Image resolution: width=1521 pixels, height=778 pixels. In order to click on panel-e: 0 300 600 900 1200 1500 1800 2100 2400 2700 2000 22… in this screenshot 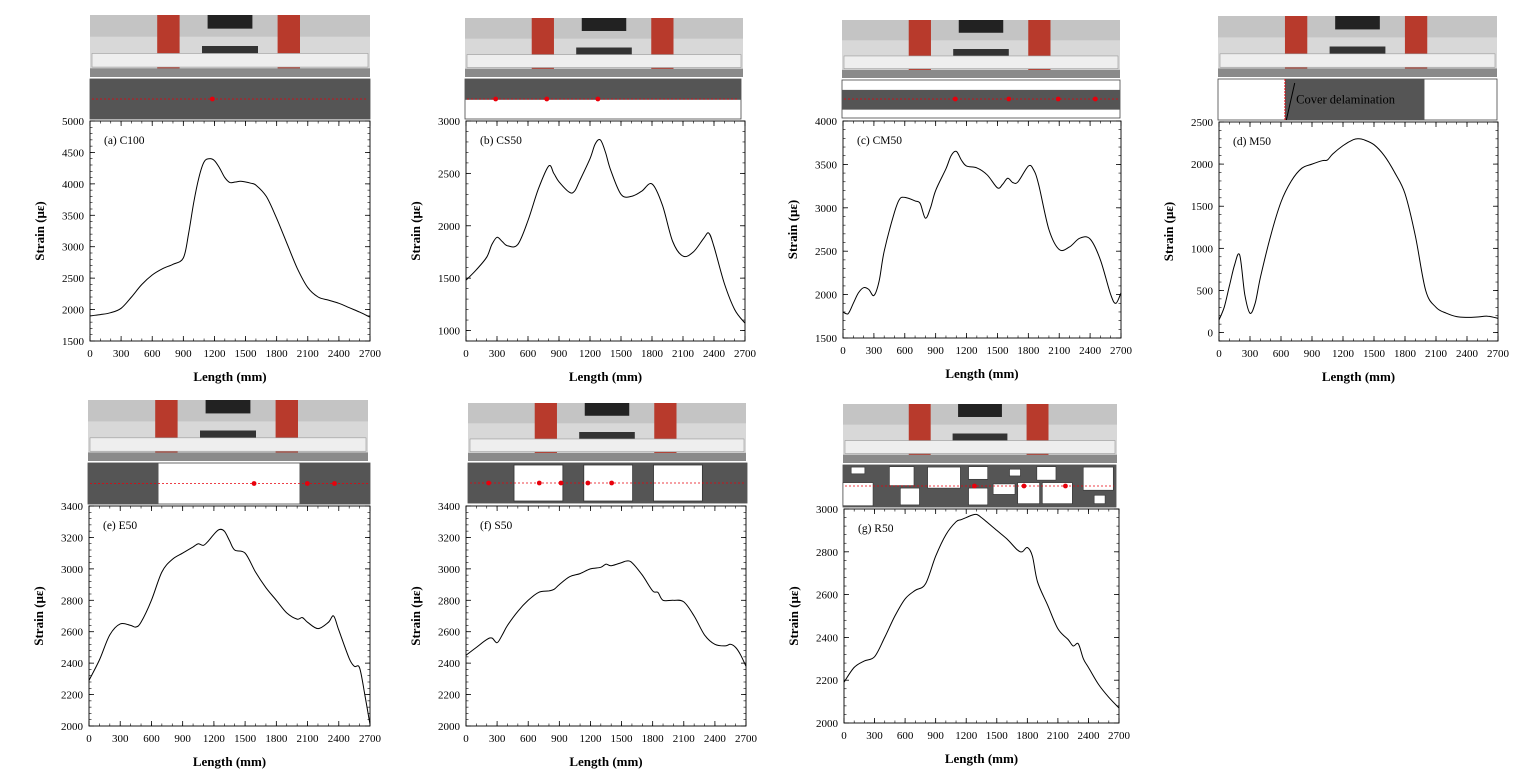, I will do `click(206, 584)`.